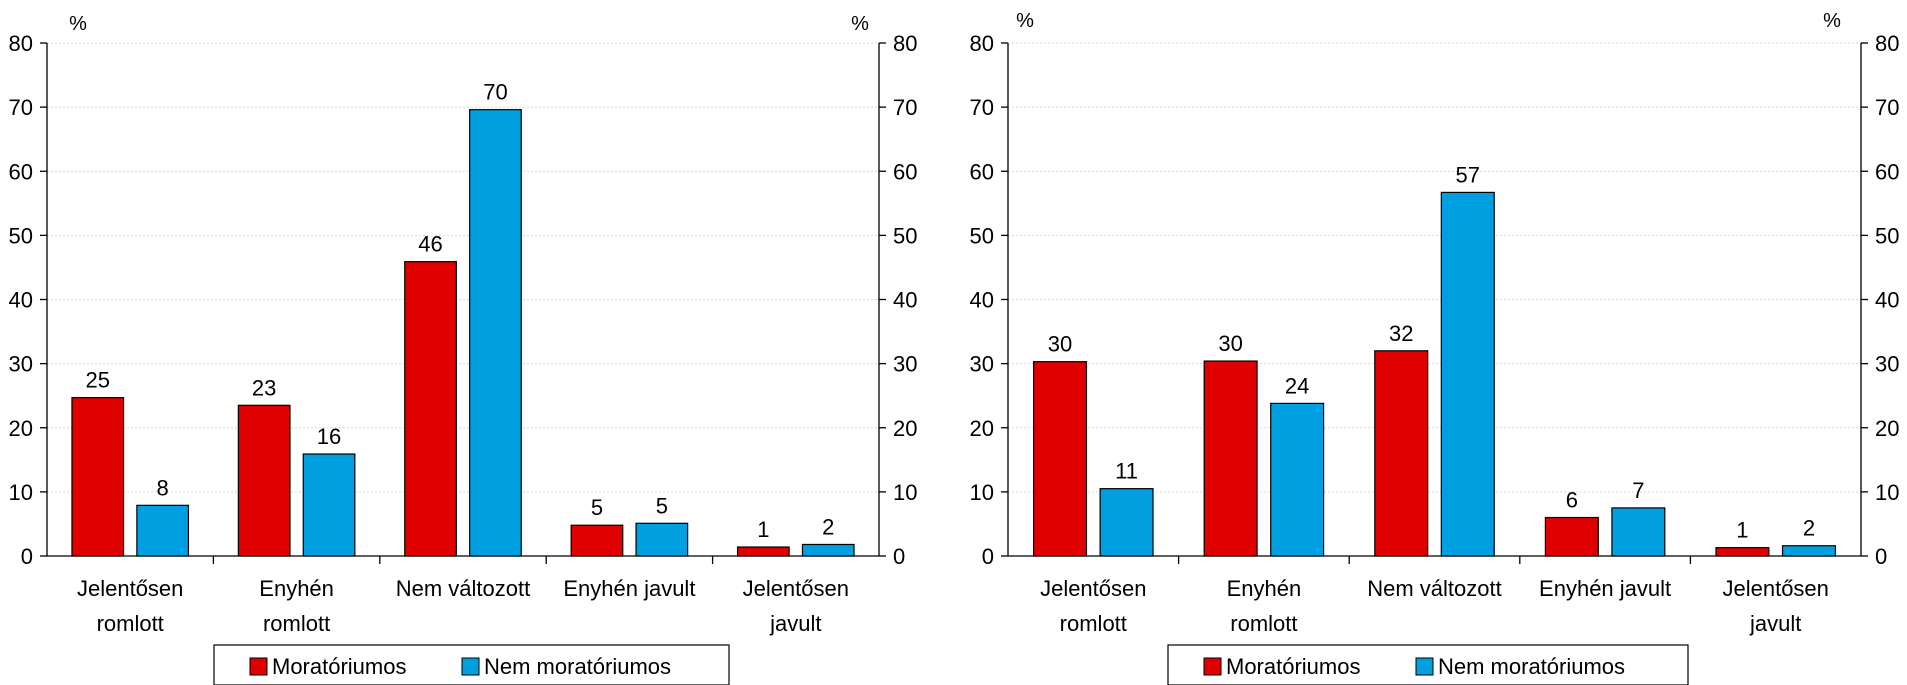  What do you see at coordinates (1297, 385) in the screenshot?
I see `data-label: 24` at bounding box center [1297, 385].